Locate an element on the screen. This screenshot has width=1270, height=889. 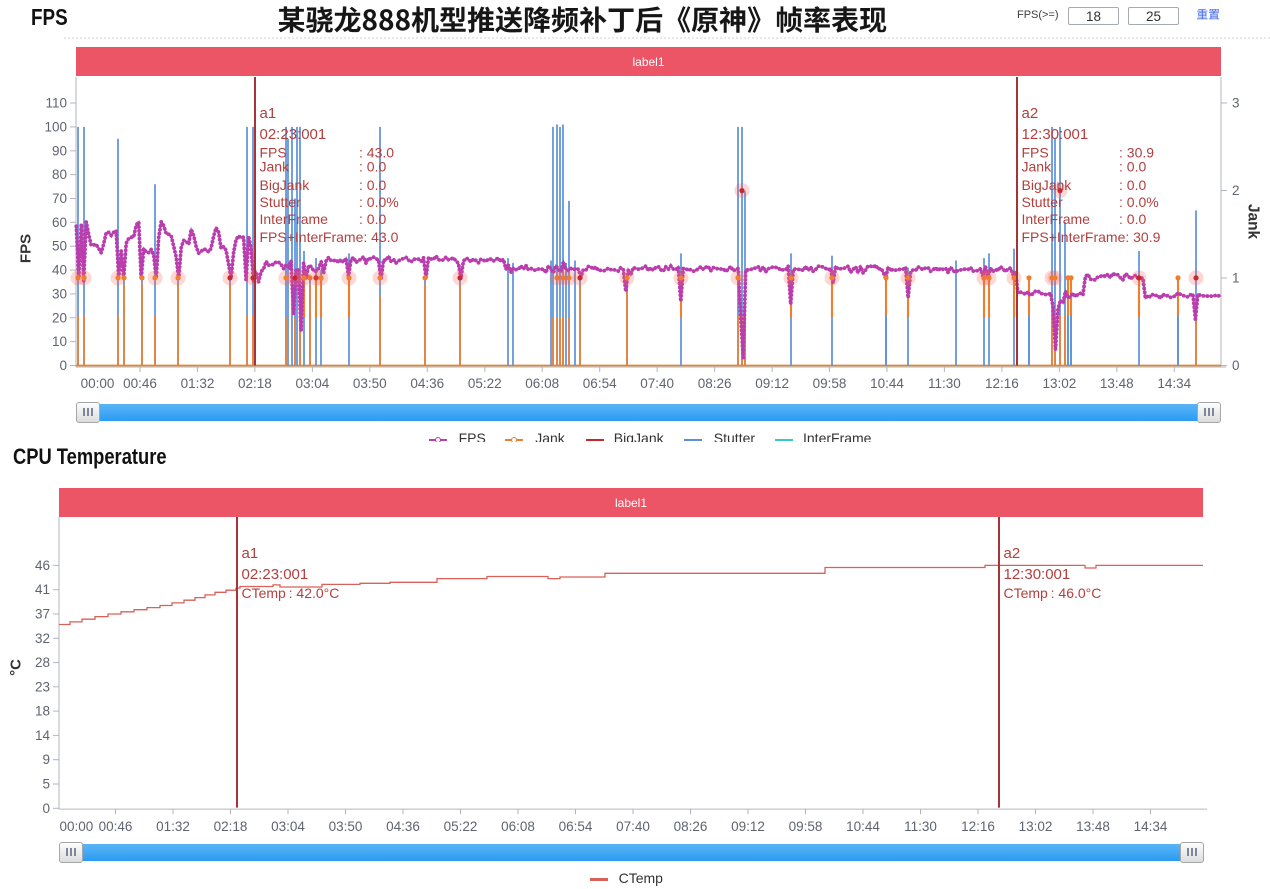
svg-text: 28 is located at coordinates (42, 662).